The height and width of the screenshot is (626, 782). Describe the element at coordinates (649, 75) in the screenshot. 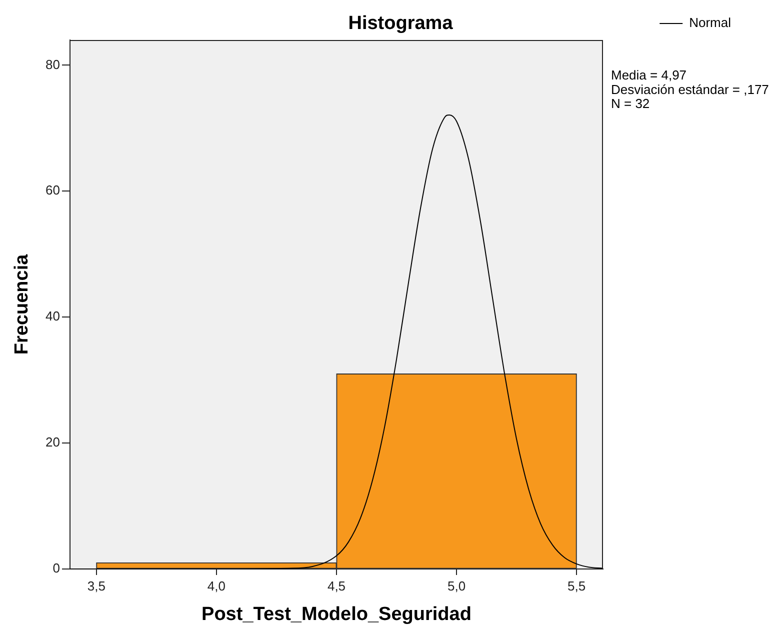

I see `text: Media = 4,97` at that location.